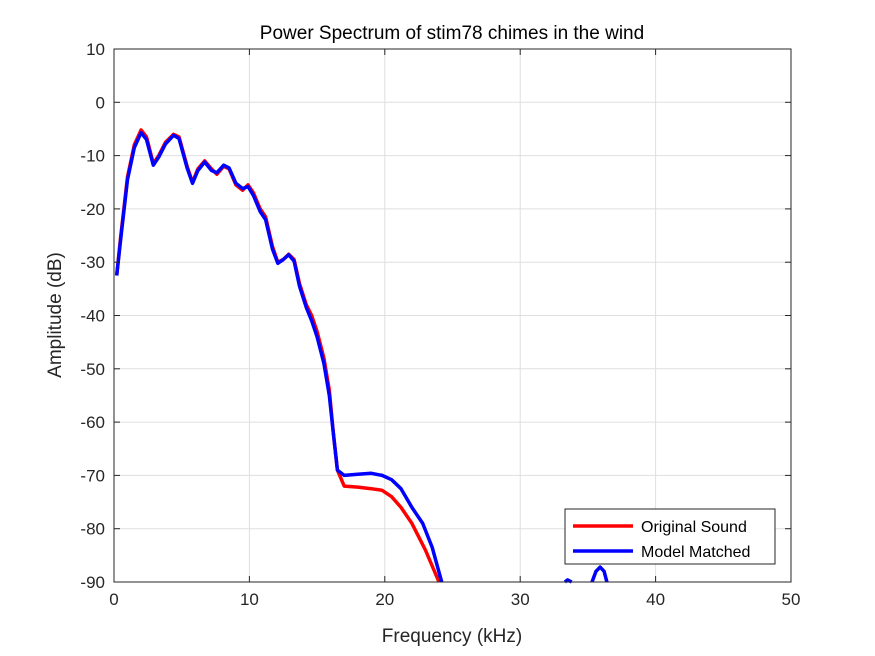 The image size is (875, 656). Describe the element at coordinates (791, 599) in the screenshot. I see `x-tick-label: 50` at that location.